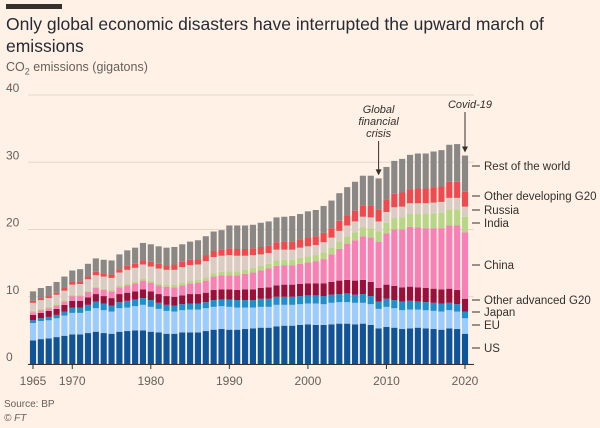 The width and height of the screenshot is (600, 428). I want to click on bar-eu-2019, so click(457, 320).